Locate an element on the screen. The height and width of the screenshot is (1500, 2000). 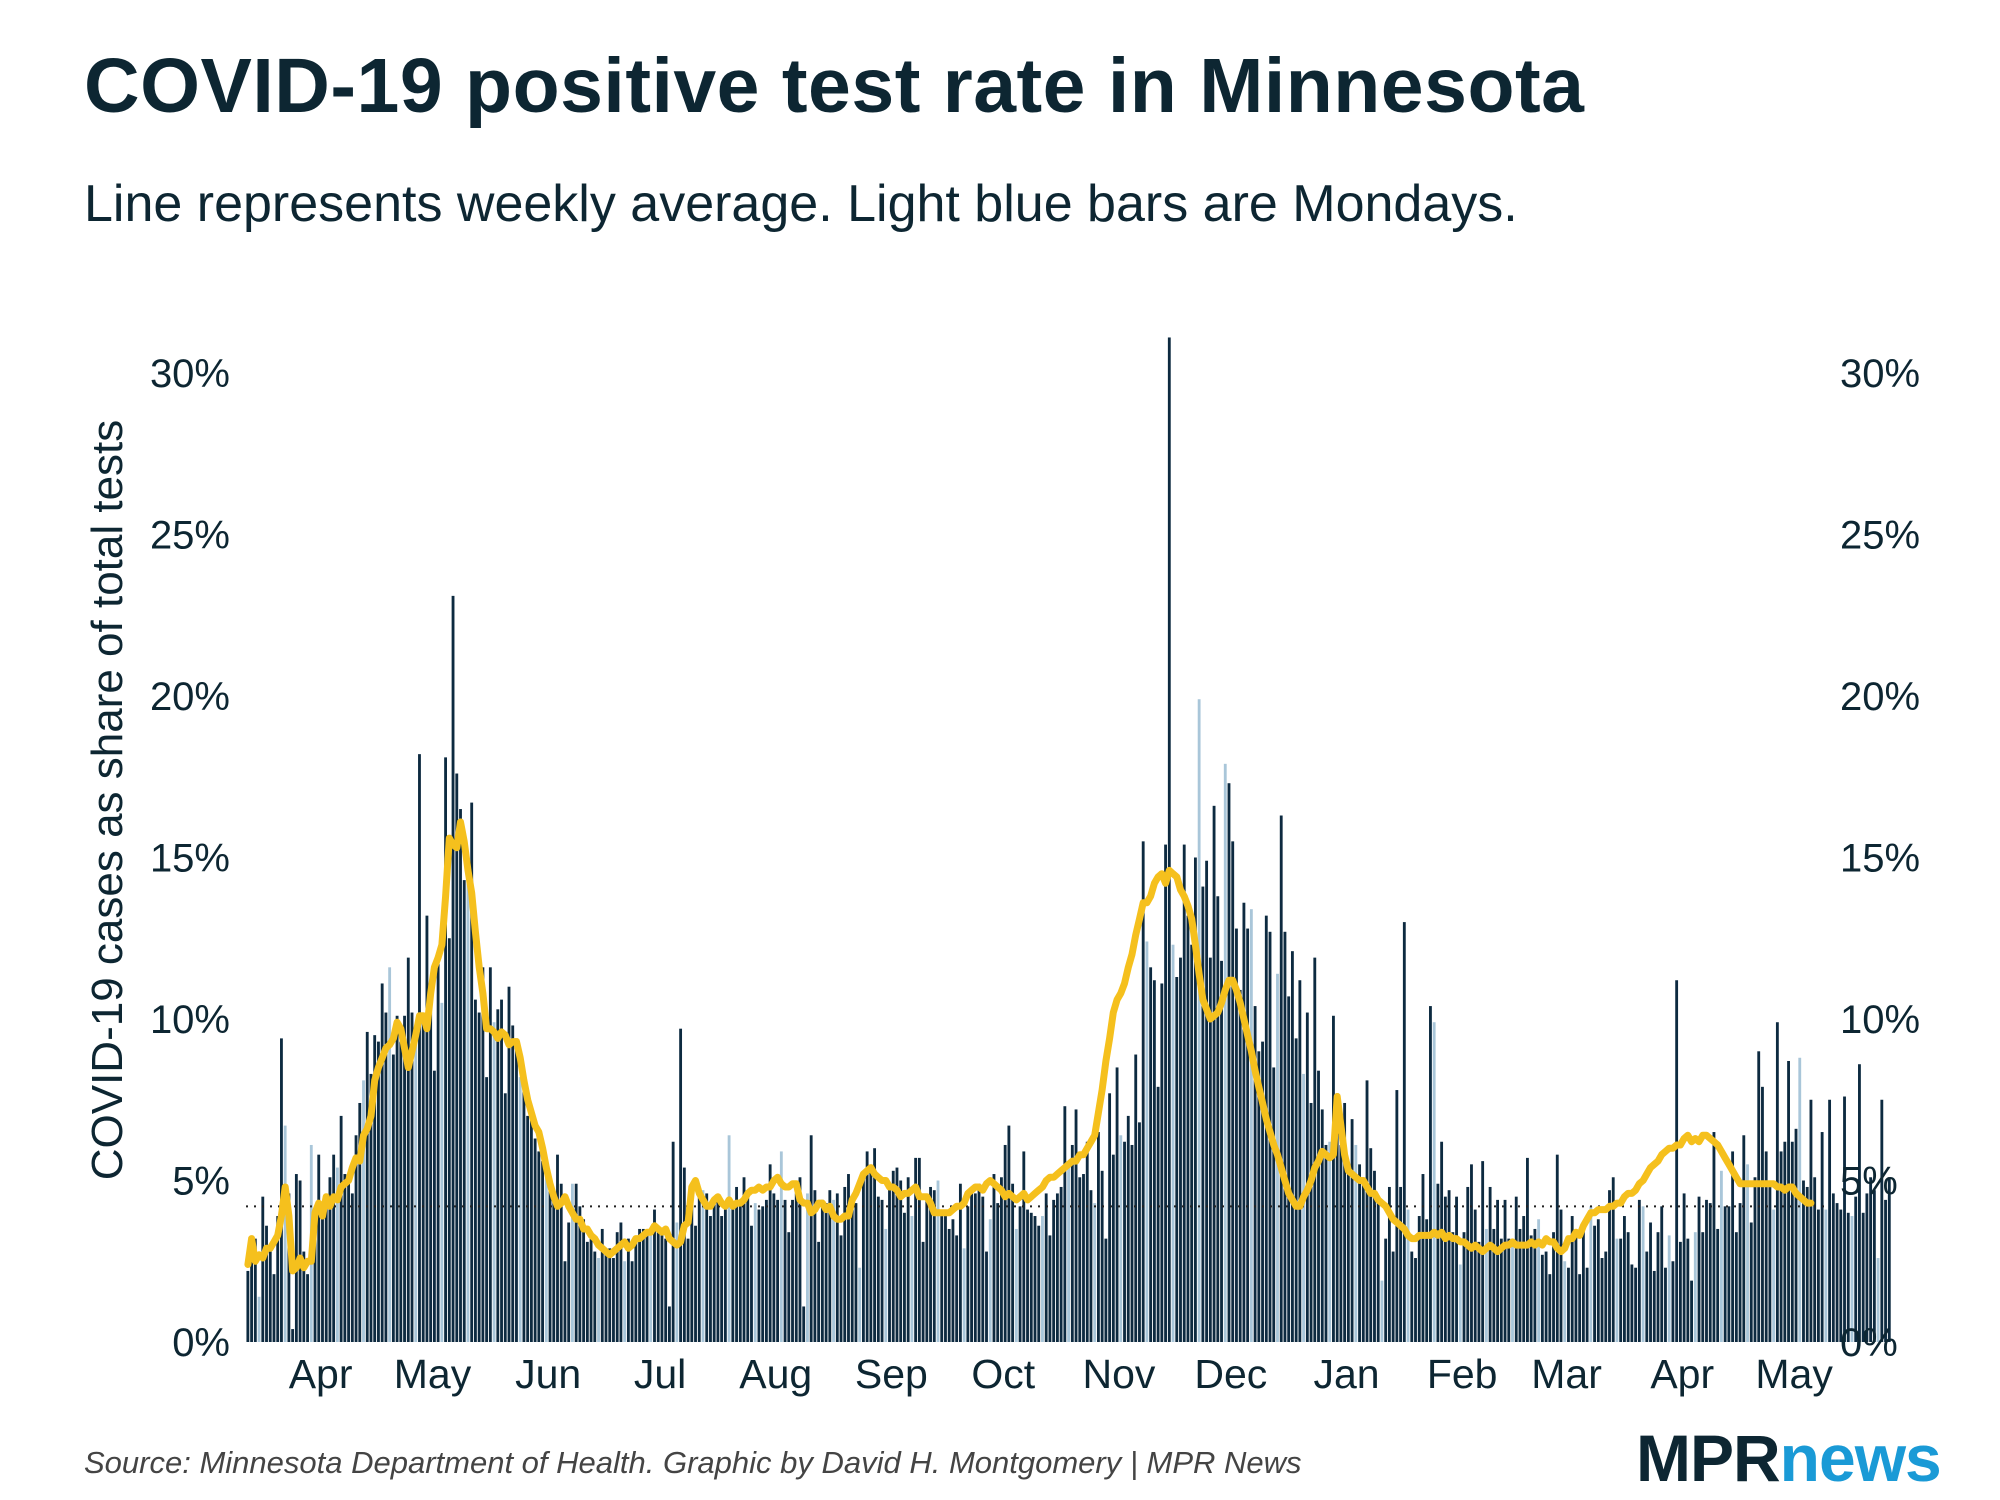
x-tick-label: Nov is located at coordinates (1118, 1374).